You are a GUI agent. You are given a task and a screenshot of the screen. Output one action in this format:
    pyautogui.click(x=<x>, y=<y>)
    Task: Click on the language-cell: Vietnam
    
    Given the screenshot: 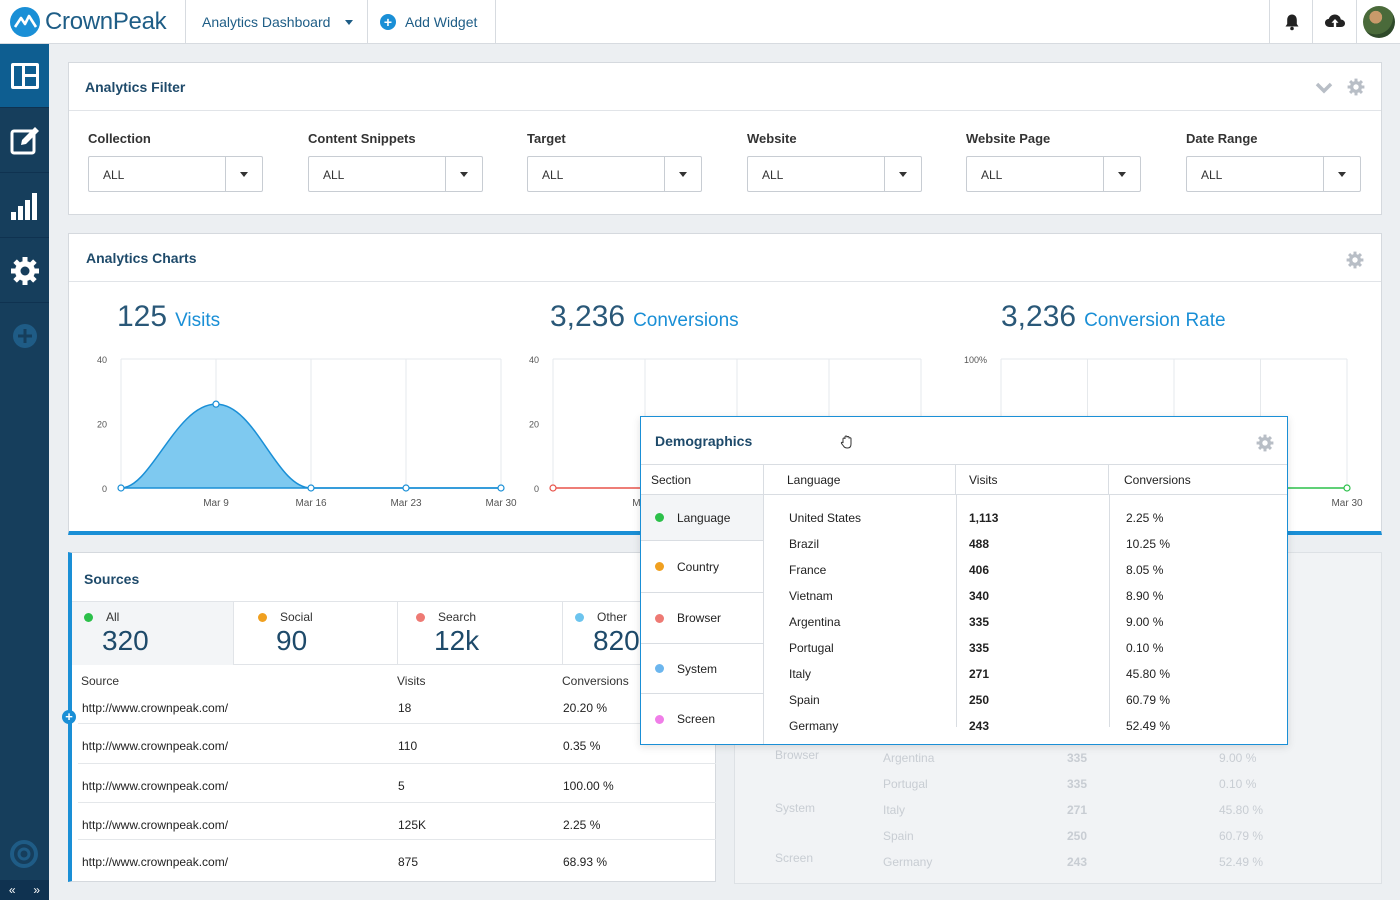 What is the action you would take?
    pyautogui.click(x=811, y=596)
    